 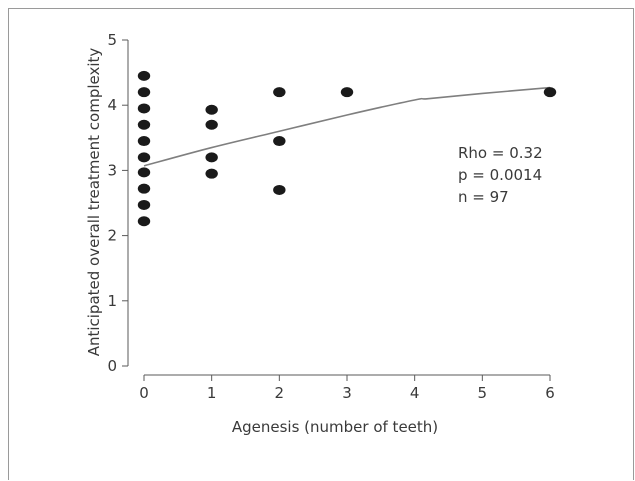 I want to click on x-tick-label: 4, so click(x=415, y=393).